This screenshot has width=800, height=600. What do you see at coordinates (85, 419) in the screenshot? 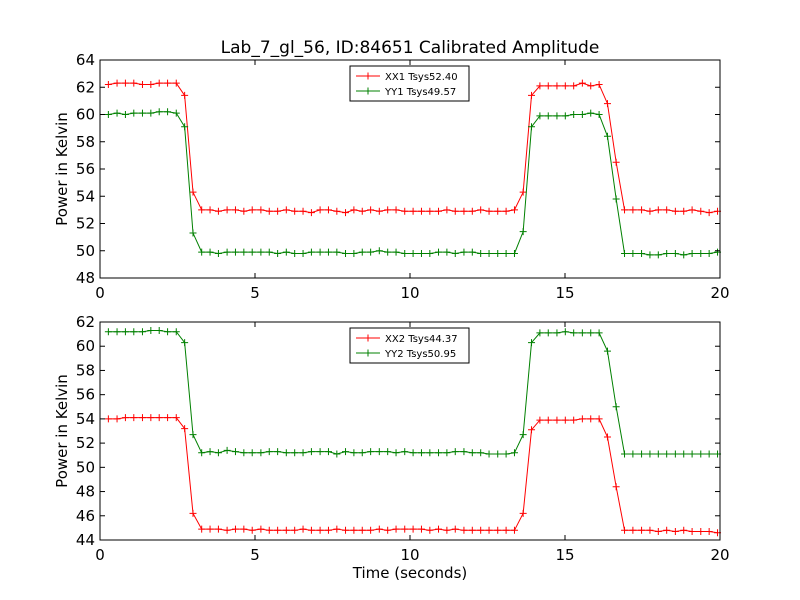
I see `y-tick-label: 54` at bounding box center [85, 419].